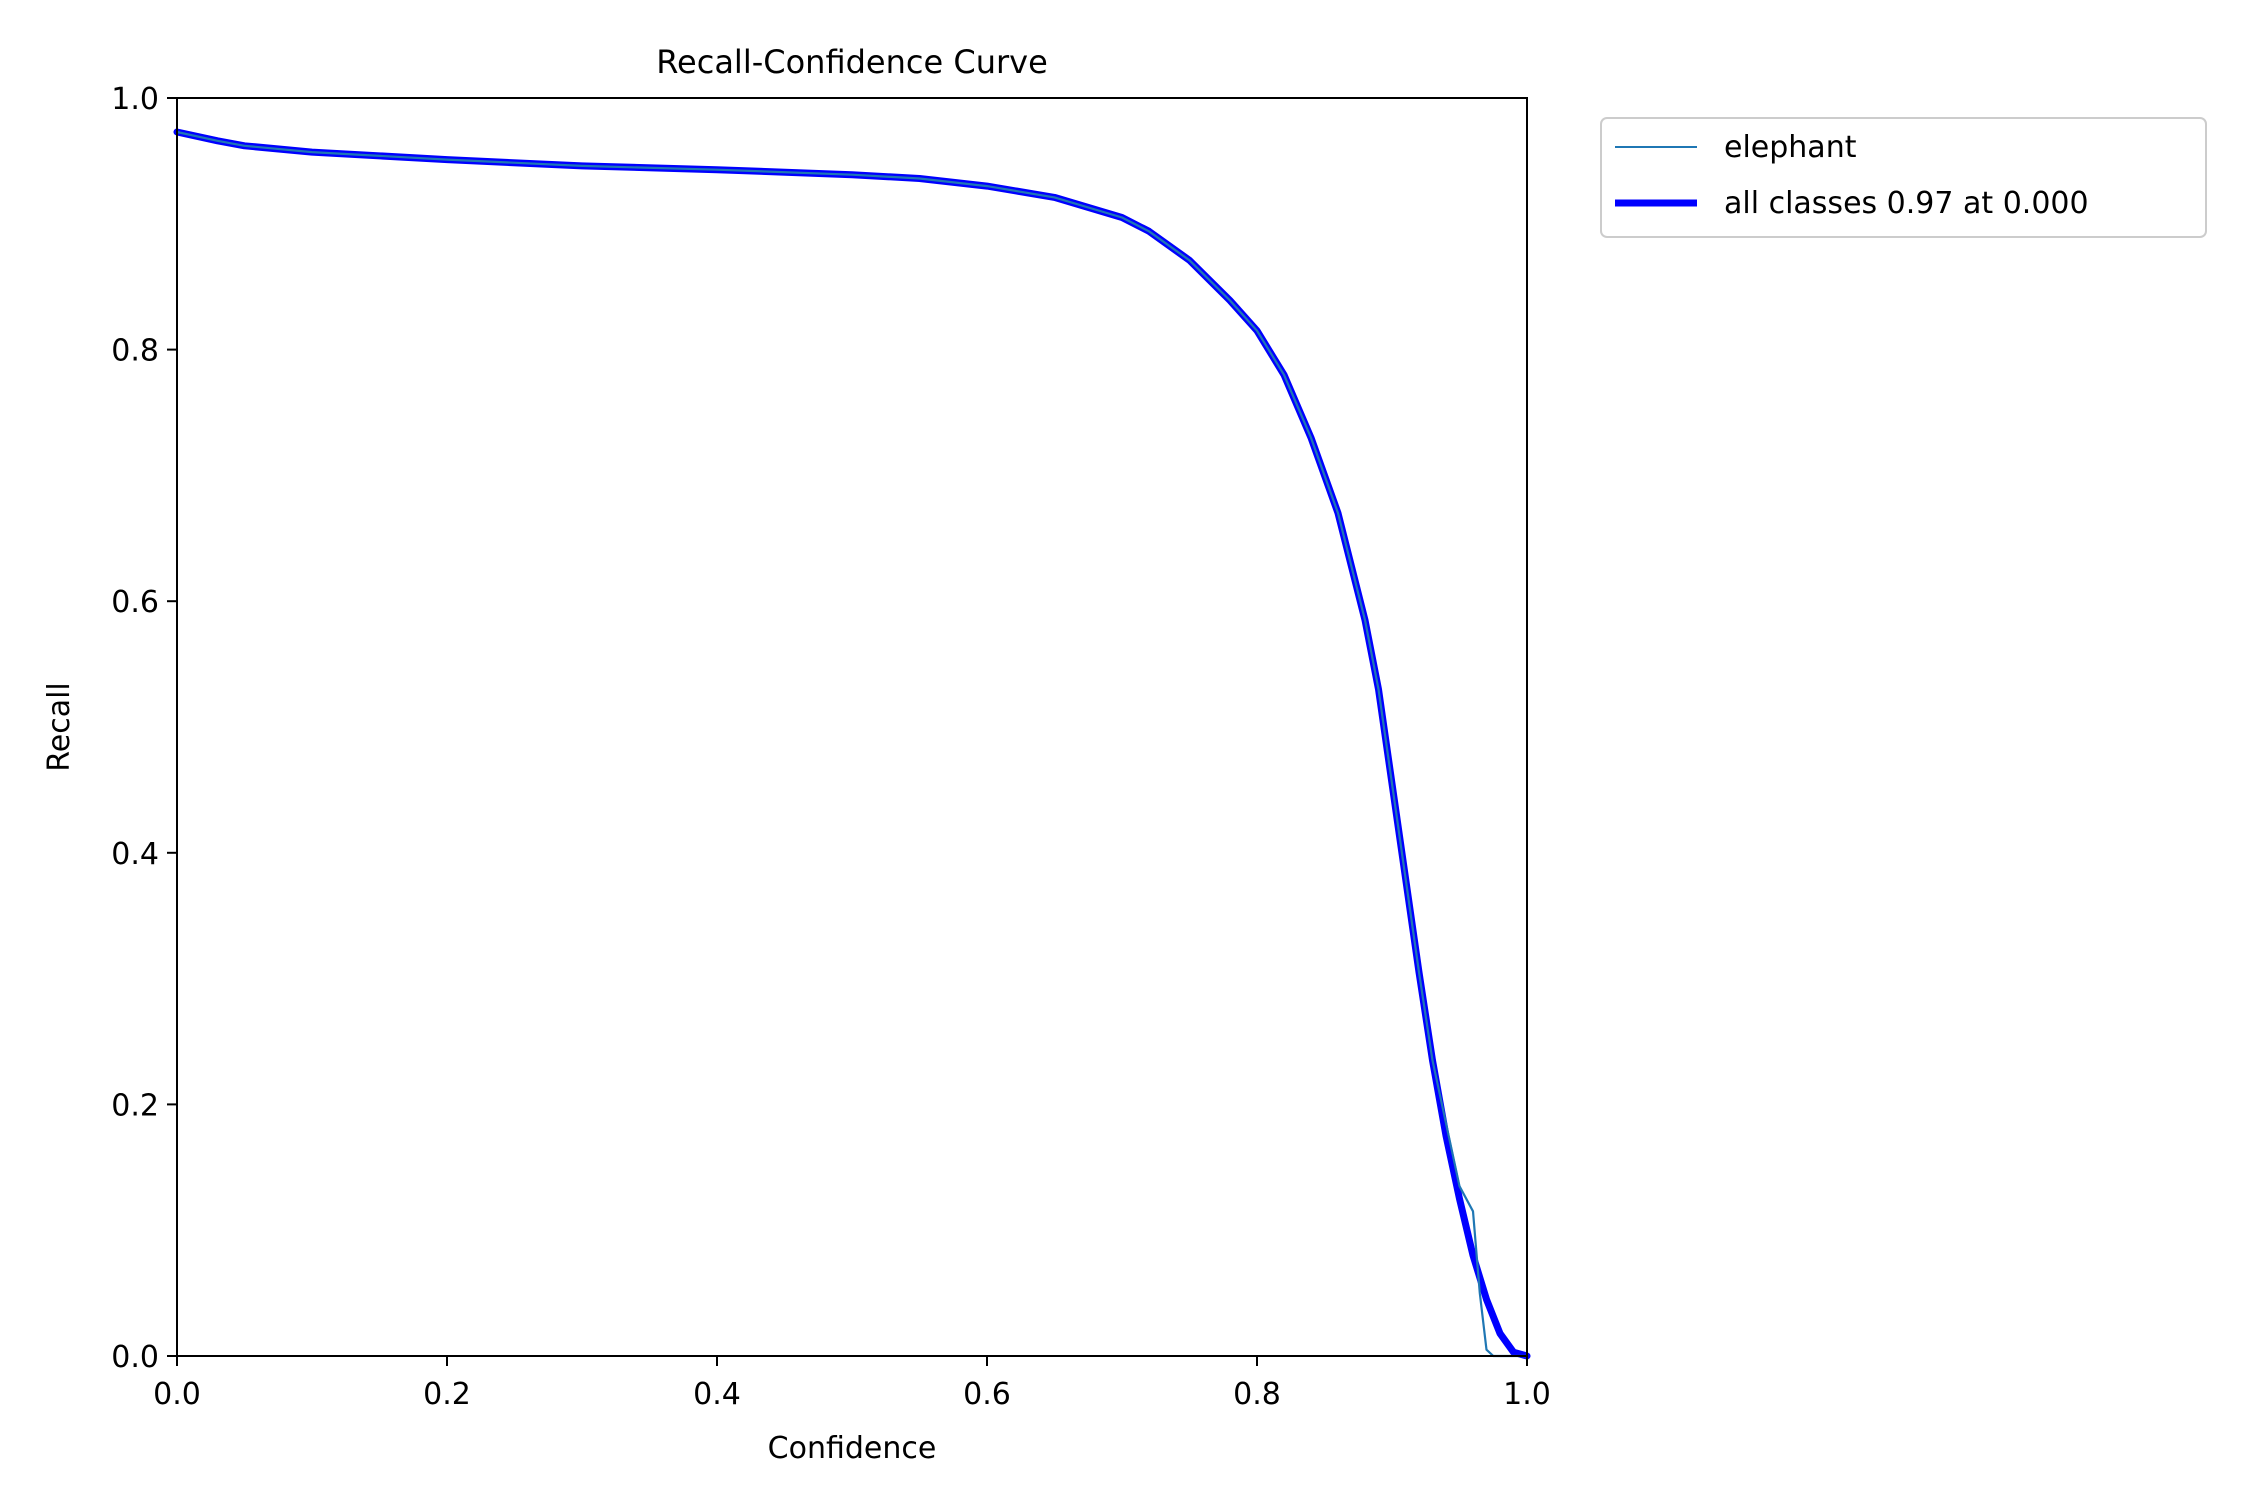 The height and width of the screenshot is (1500, 2250). I want to click on legend-box, so click(1903, 177).